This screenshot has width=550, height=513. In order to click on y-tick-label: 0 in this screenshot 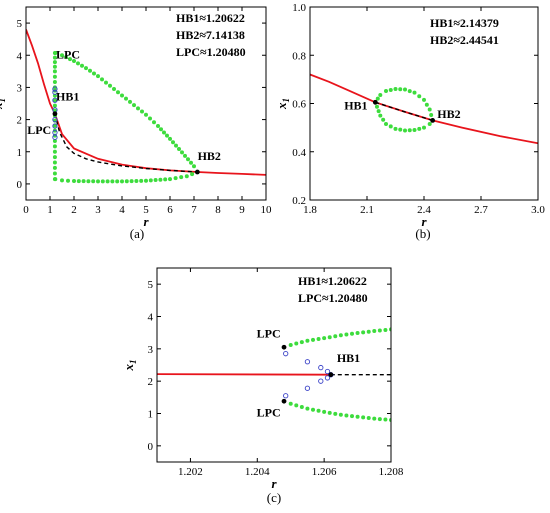, I will do `click(151, 447)`.